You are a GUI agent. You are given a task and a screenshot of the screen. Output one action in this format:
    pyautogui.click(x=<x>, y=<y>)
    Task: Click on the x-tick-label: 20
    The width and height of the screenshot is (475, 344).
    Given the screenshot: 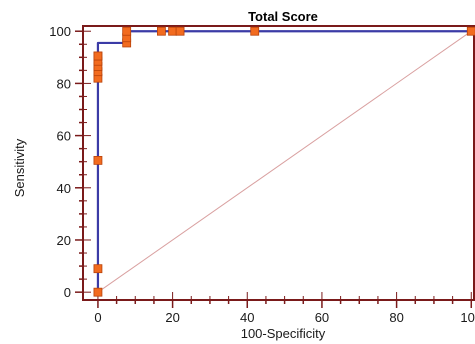 What is the action you would take?
    pyautogui.click(x=172, y=317)
    